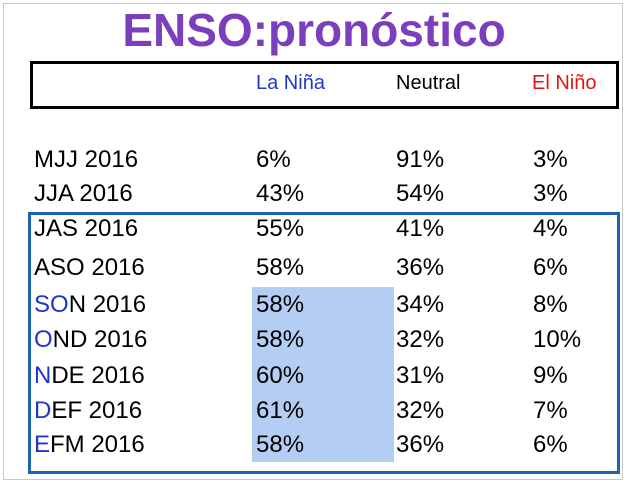  I want to click on season-label-accent: SO, so click(51, 304).